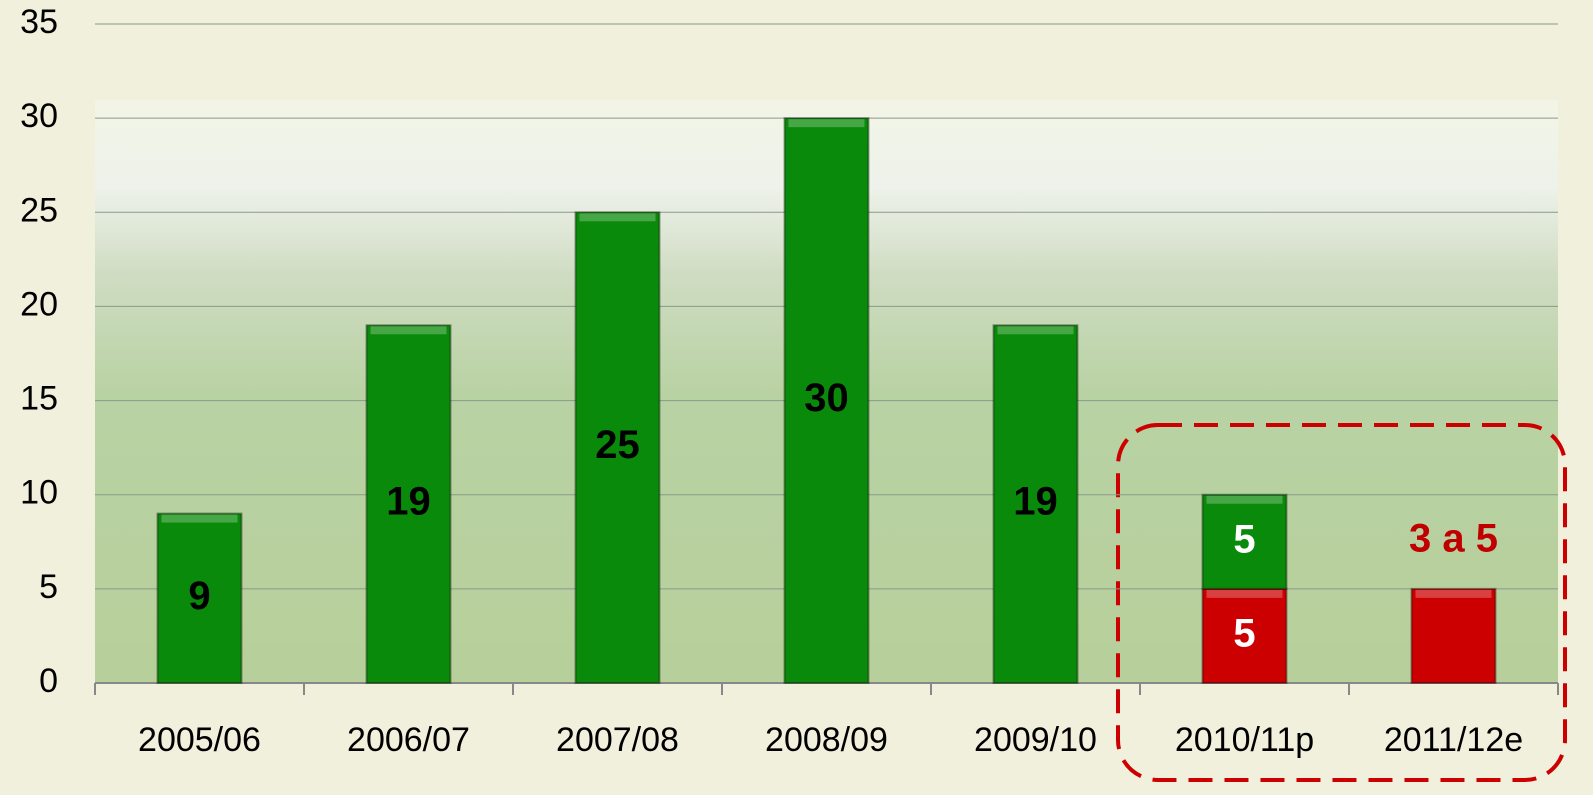 This screenshot has height=795, width=1593. I want to click on x-tick-label: 2011/12e, so click(1453, 740).